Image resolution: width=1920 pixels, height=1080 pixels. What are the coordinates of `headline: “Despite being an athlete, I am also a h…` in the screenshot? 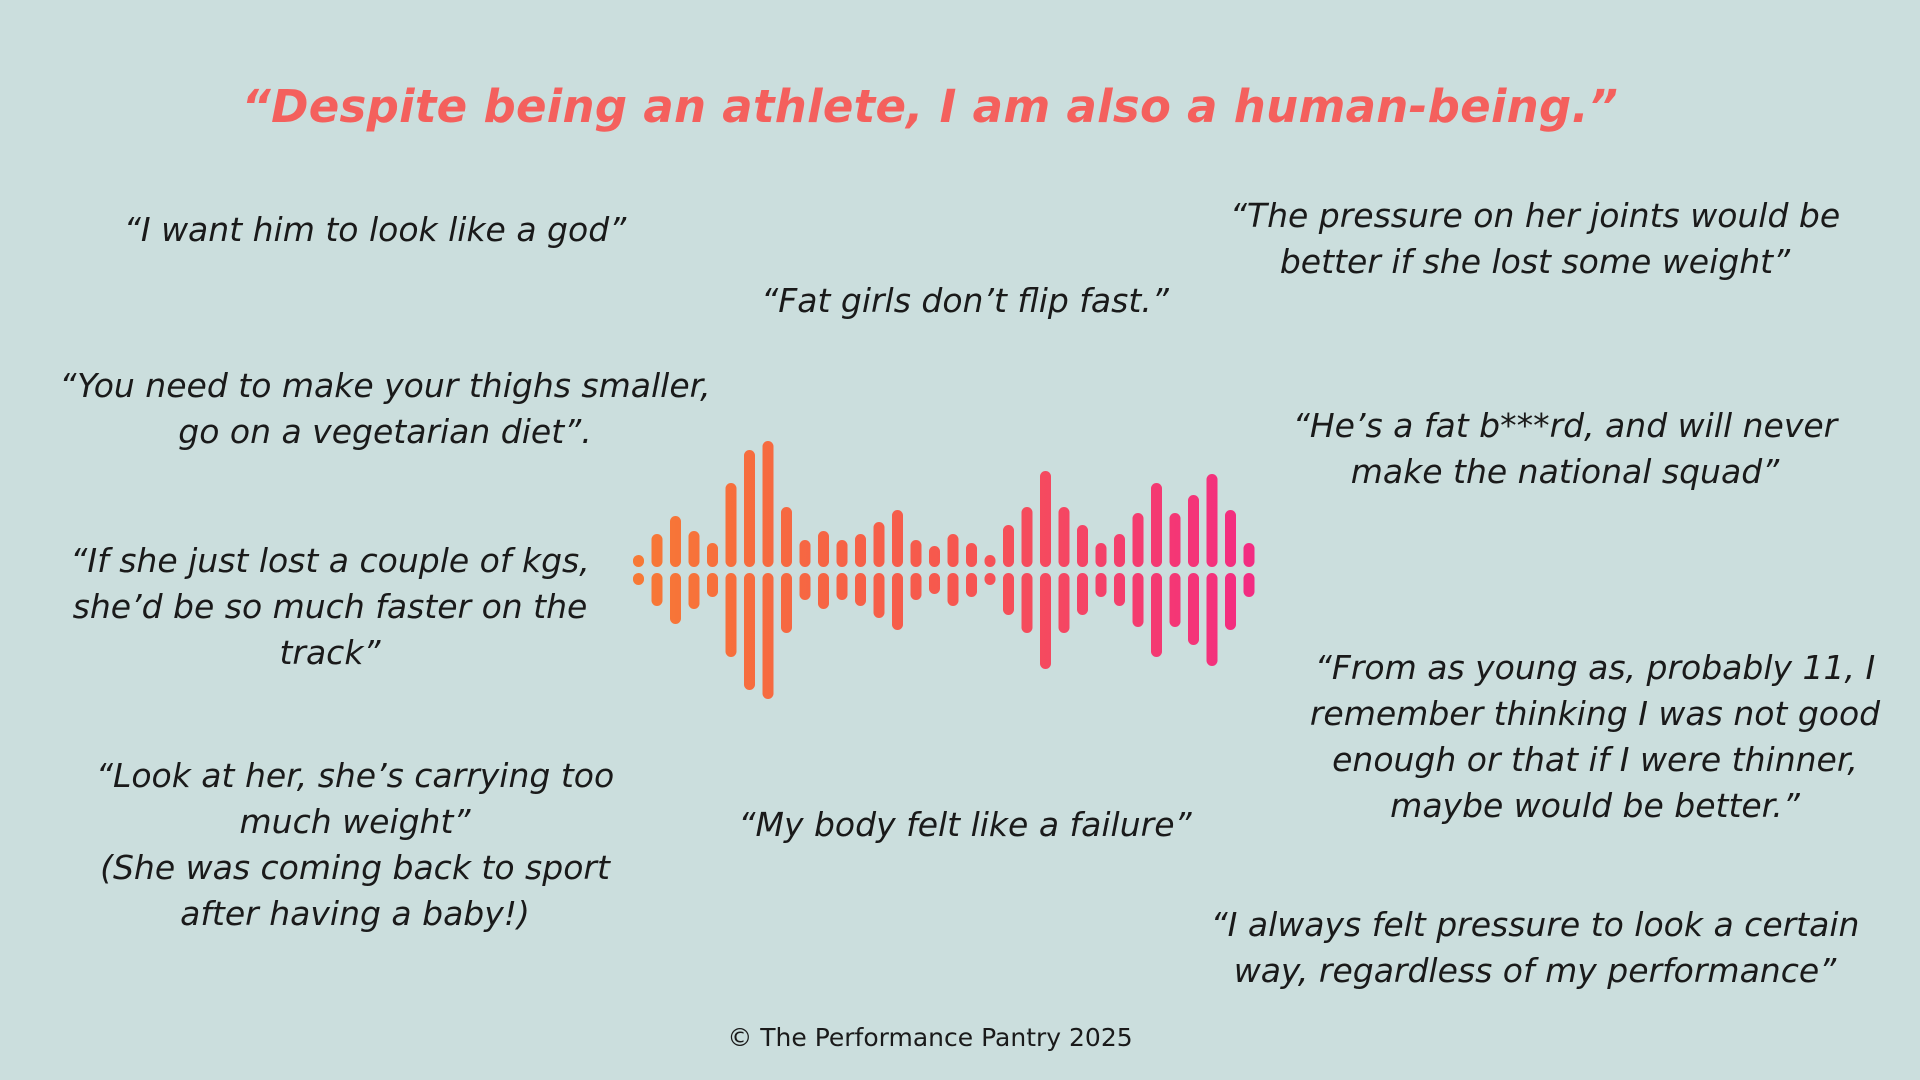 It's located at (930, 106).